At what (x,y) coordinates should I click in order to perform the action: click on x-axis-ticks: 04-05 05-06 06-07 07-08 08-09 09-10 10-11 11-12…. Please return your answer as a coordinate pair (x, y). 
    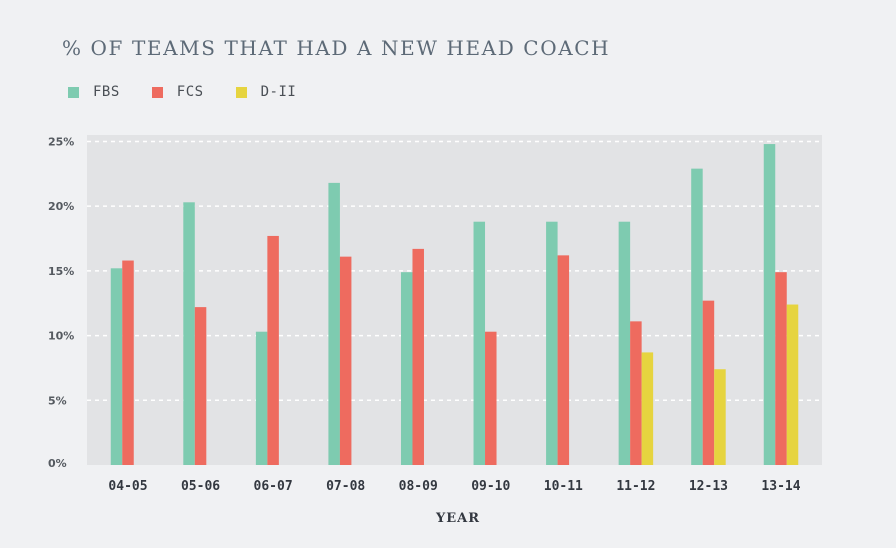
    Looking at the image, I should click on (454, 486).